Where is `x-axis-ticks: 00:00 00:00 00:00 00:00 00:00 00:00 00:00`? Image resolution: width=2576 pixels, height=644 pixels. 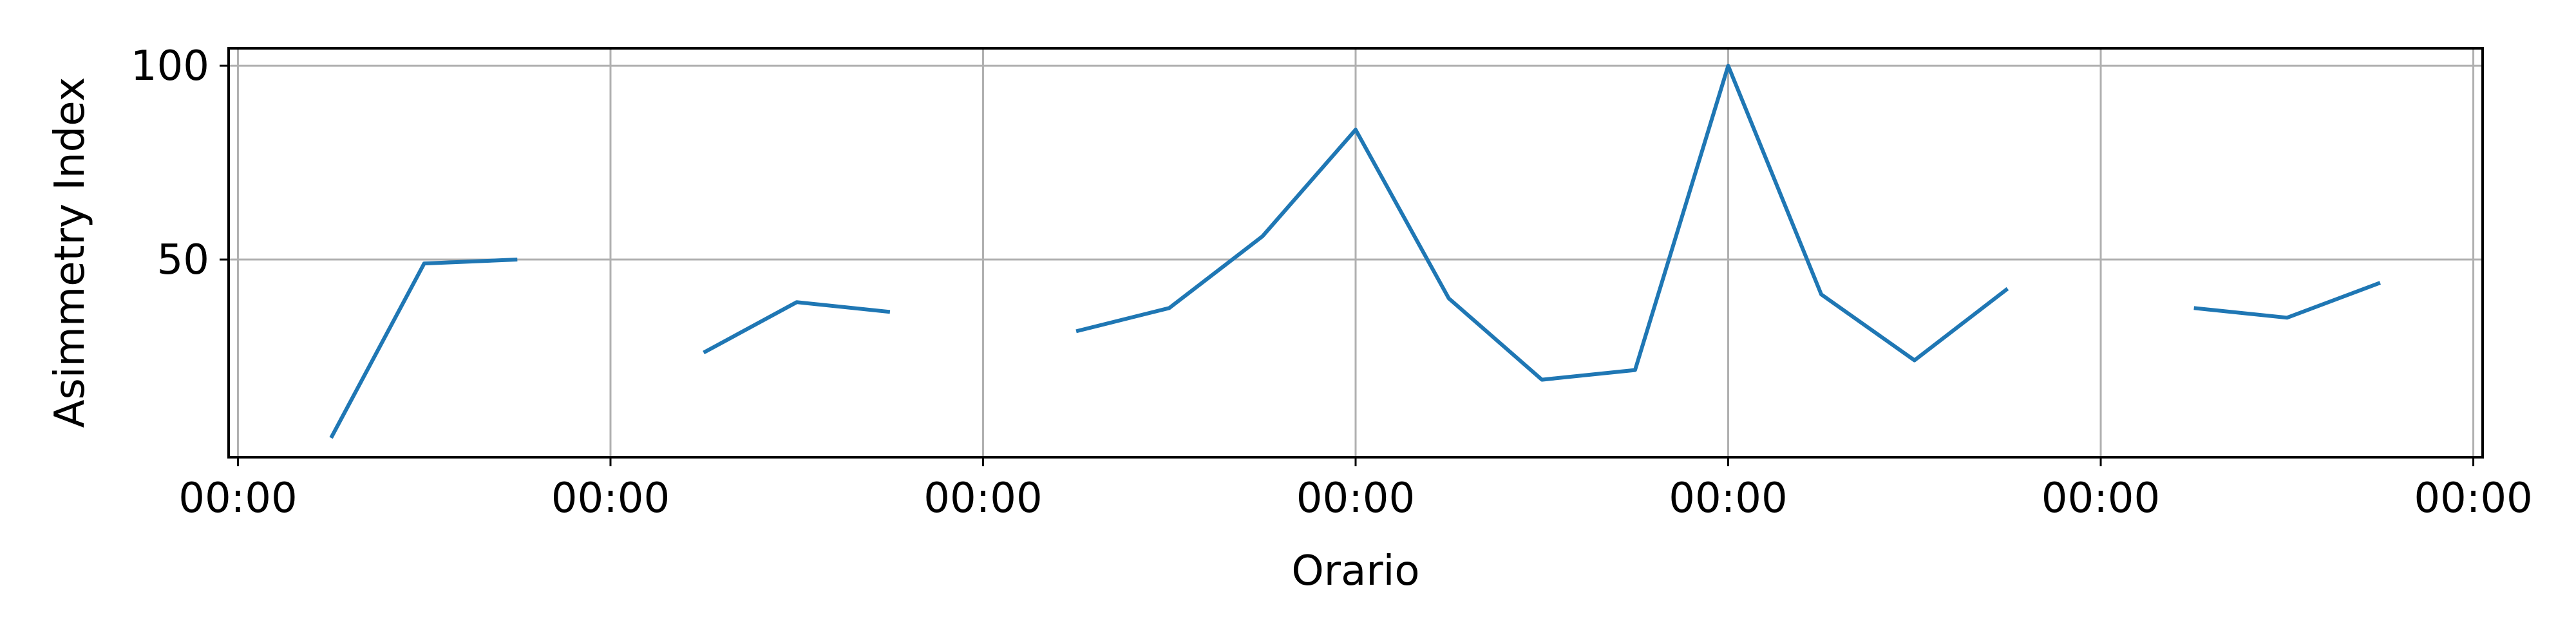 x-axis-ticks: 00:00 00:00 00:00 00:00 00:00 00:00 00:00 is located at coordinates (1355, 490).